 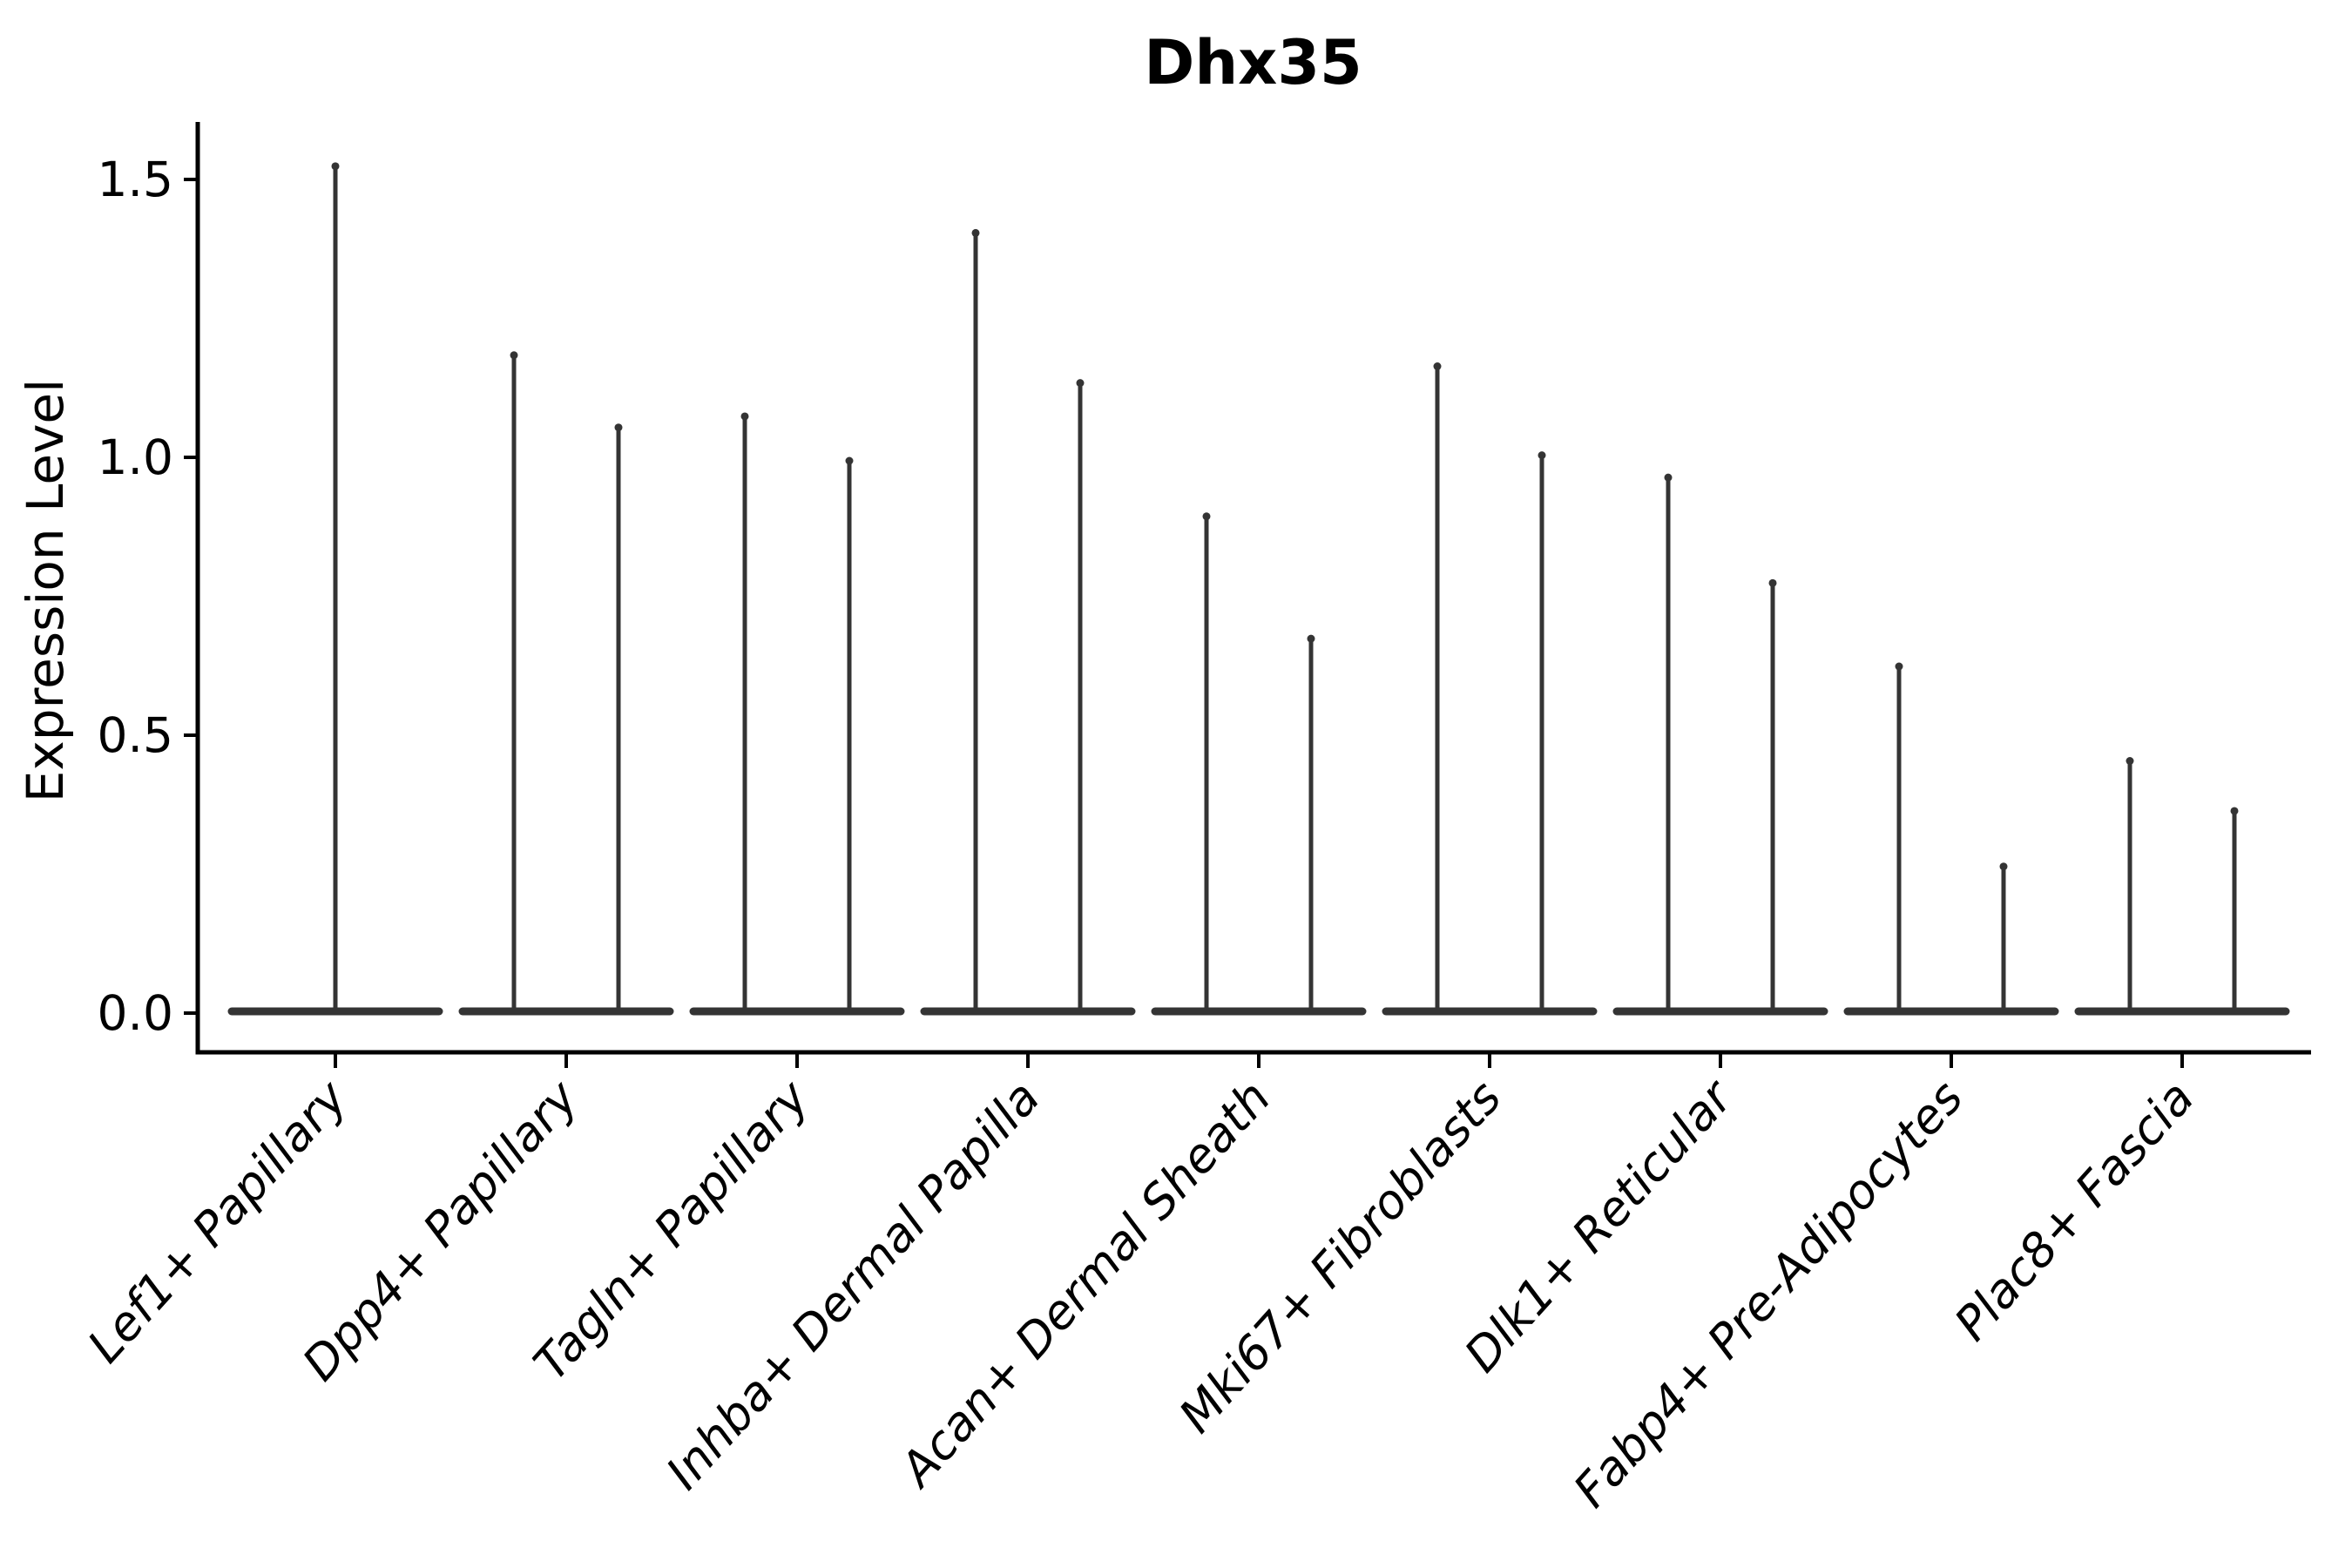 I want to click on x-category-label-4: Acan+ Dermal Sheath, so click(x=1084, y=1284).